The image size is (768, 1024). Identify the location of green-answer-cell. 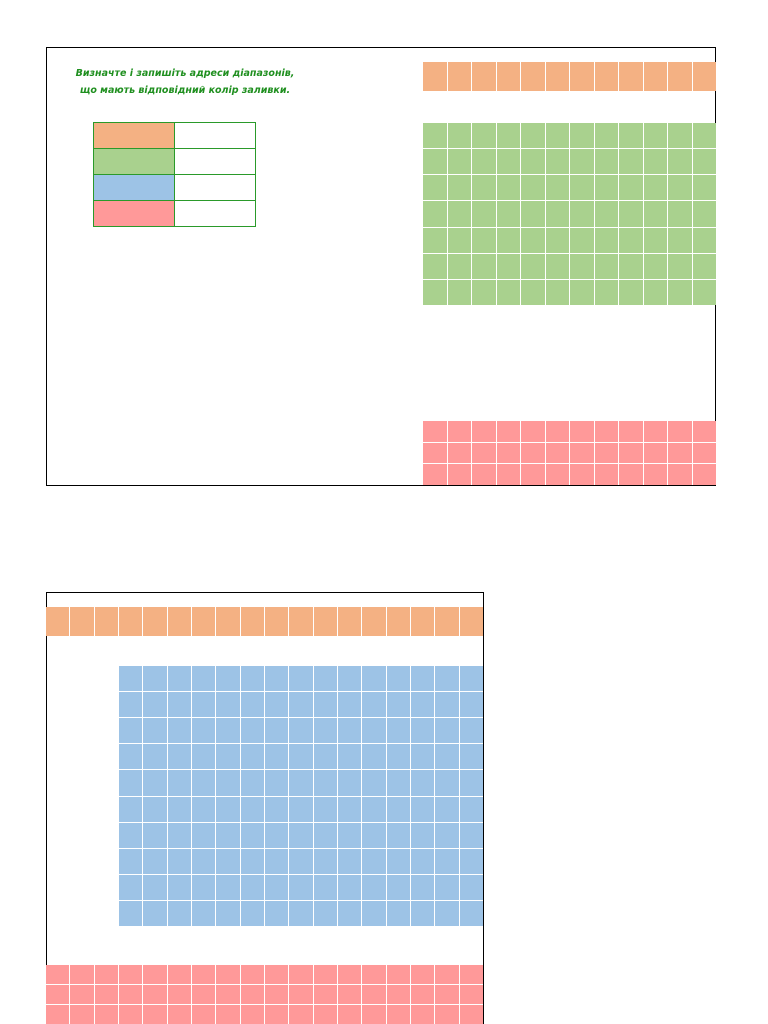
(215, 161).